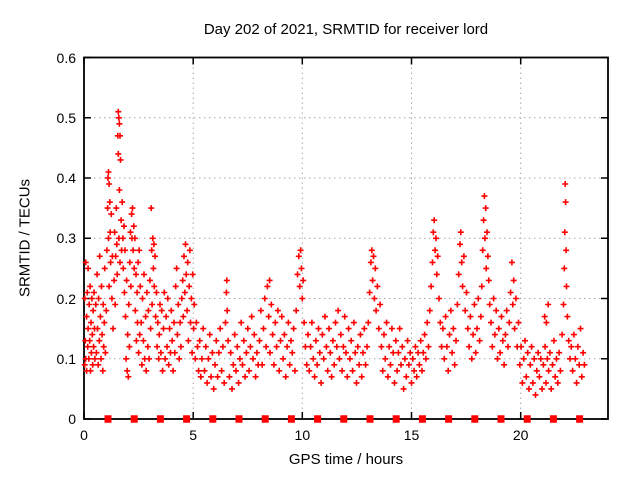 This screenshot has width=640, height=480. What do you see at coordinates (346, 459) in the screenshot?
I see `x-axis-label: GPS time / hours` at bounding box center [346, 459].